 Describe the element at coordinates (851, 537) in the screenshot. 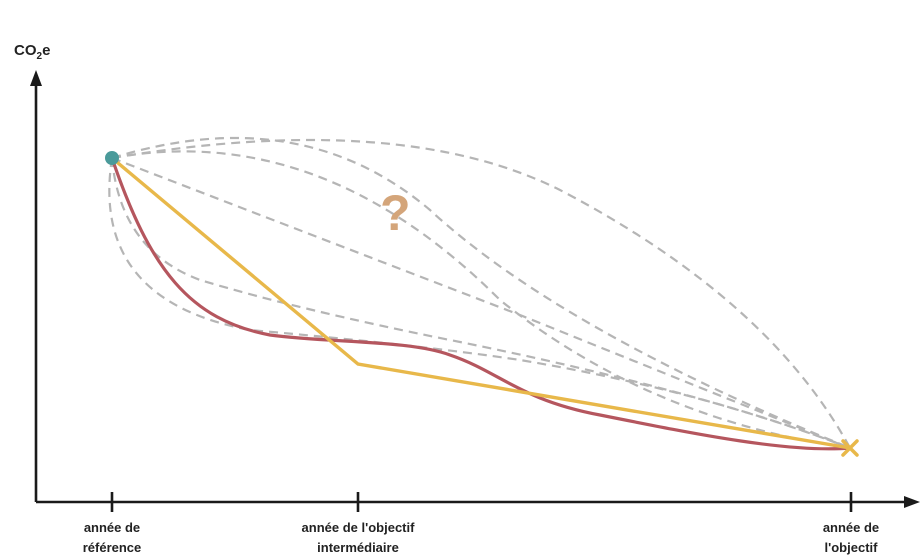

I see `tick-label-target-year: année de l'objectif` at that location.